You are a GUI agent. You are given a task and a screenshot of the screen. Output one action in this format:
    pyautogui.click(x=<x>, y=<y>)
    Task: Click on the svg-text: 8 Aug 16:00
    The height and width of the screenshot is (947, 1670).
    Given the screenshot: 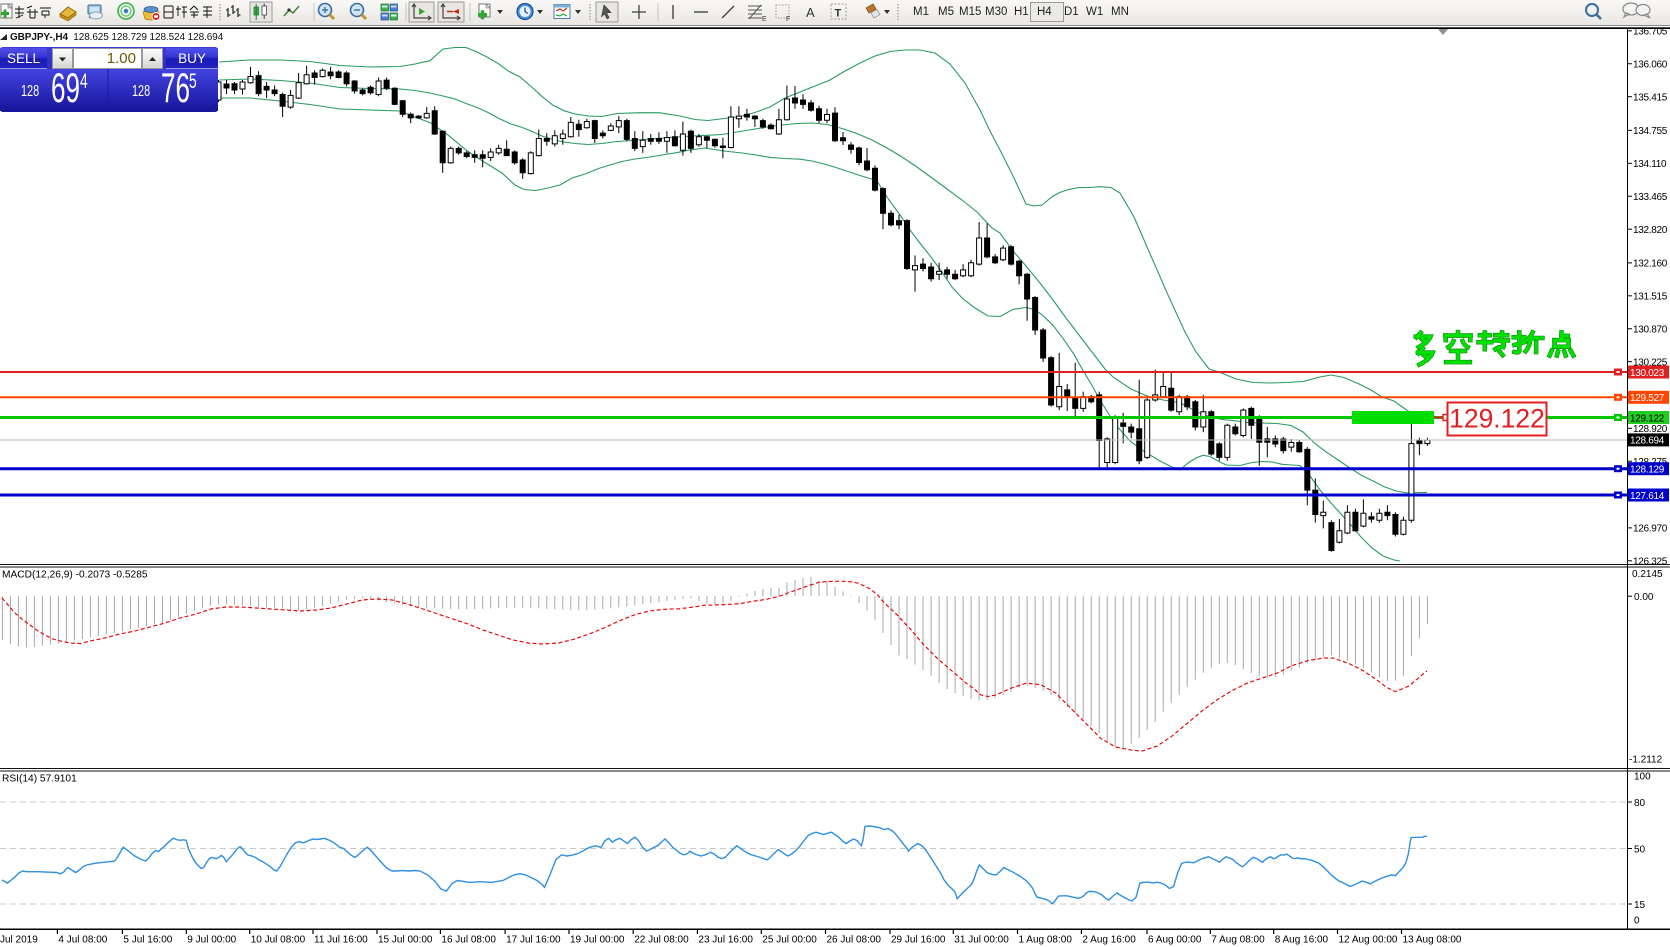 What is the action you would take?
    pyautogui.click(x=1302, y=940)
    